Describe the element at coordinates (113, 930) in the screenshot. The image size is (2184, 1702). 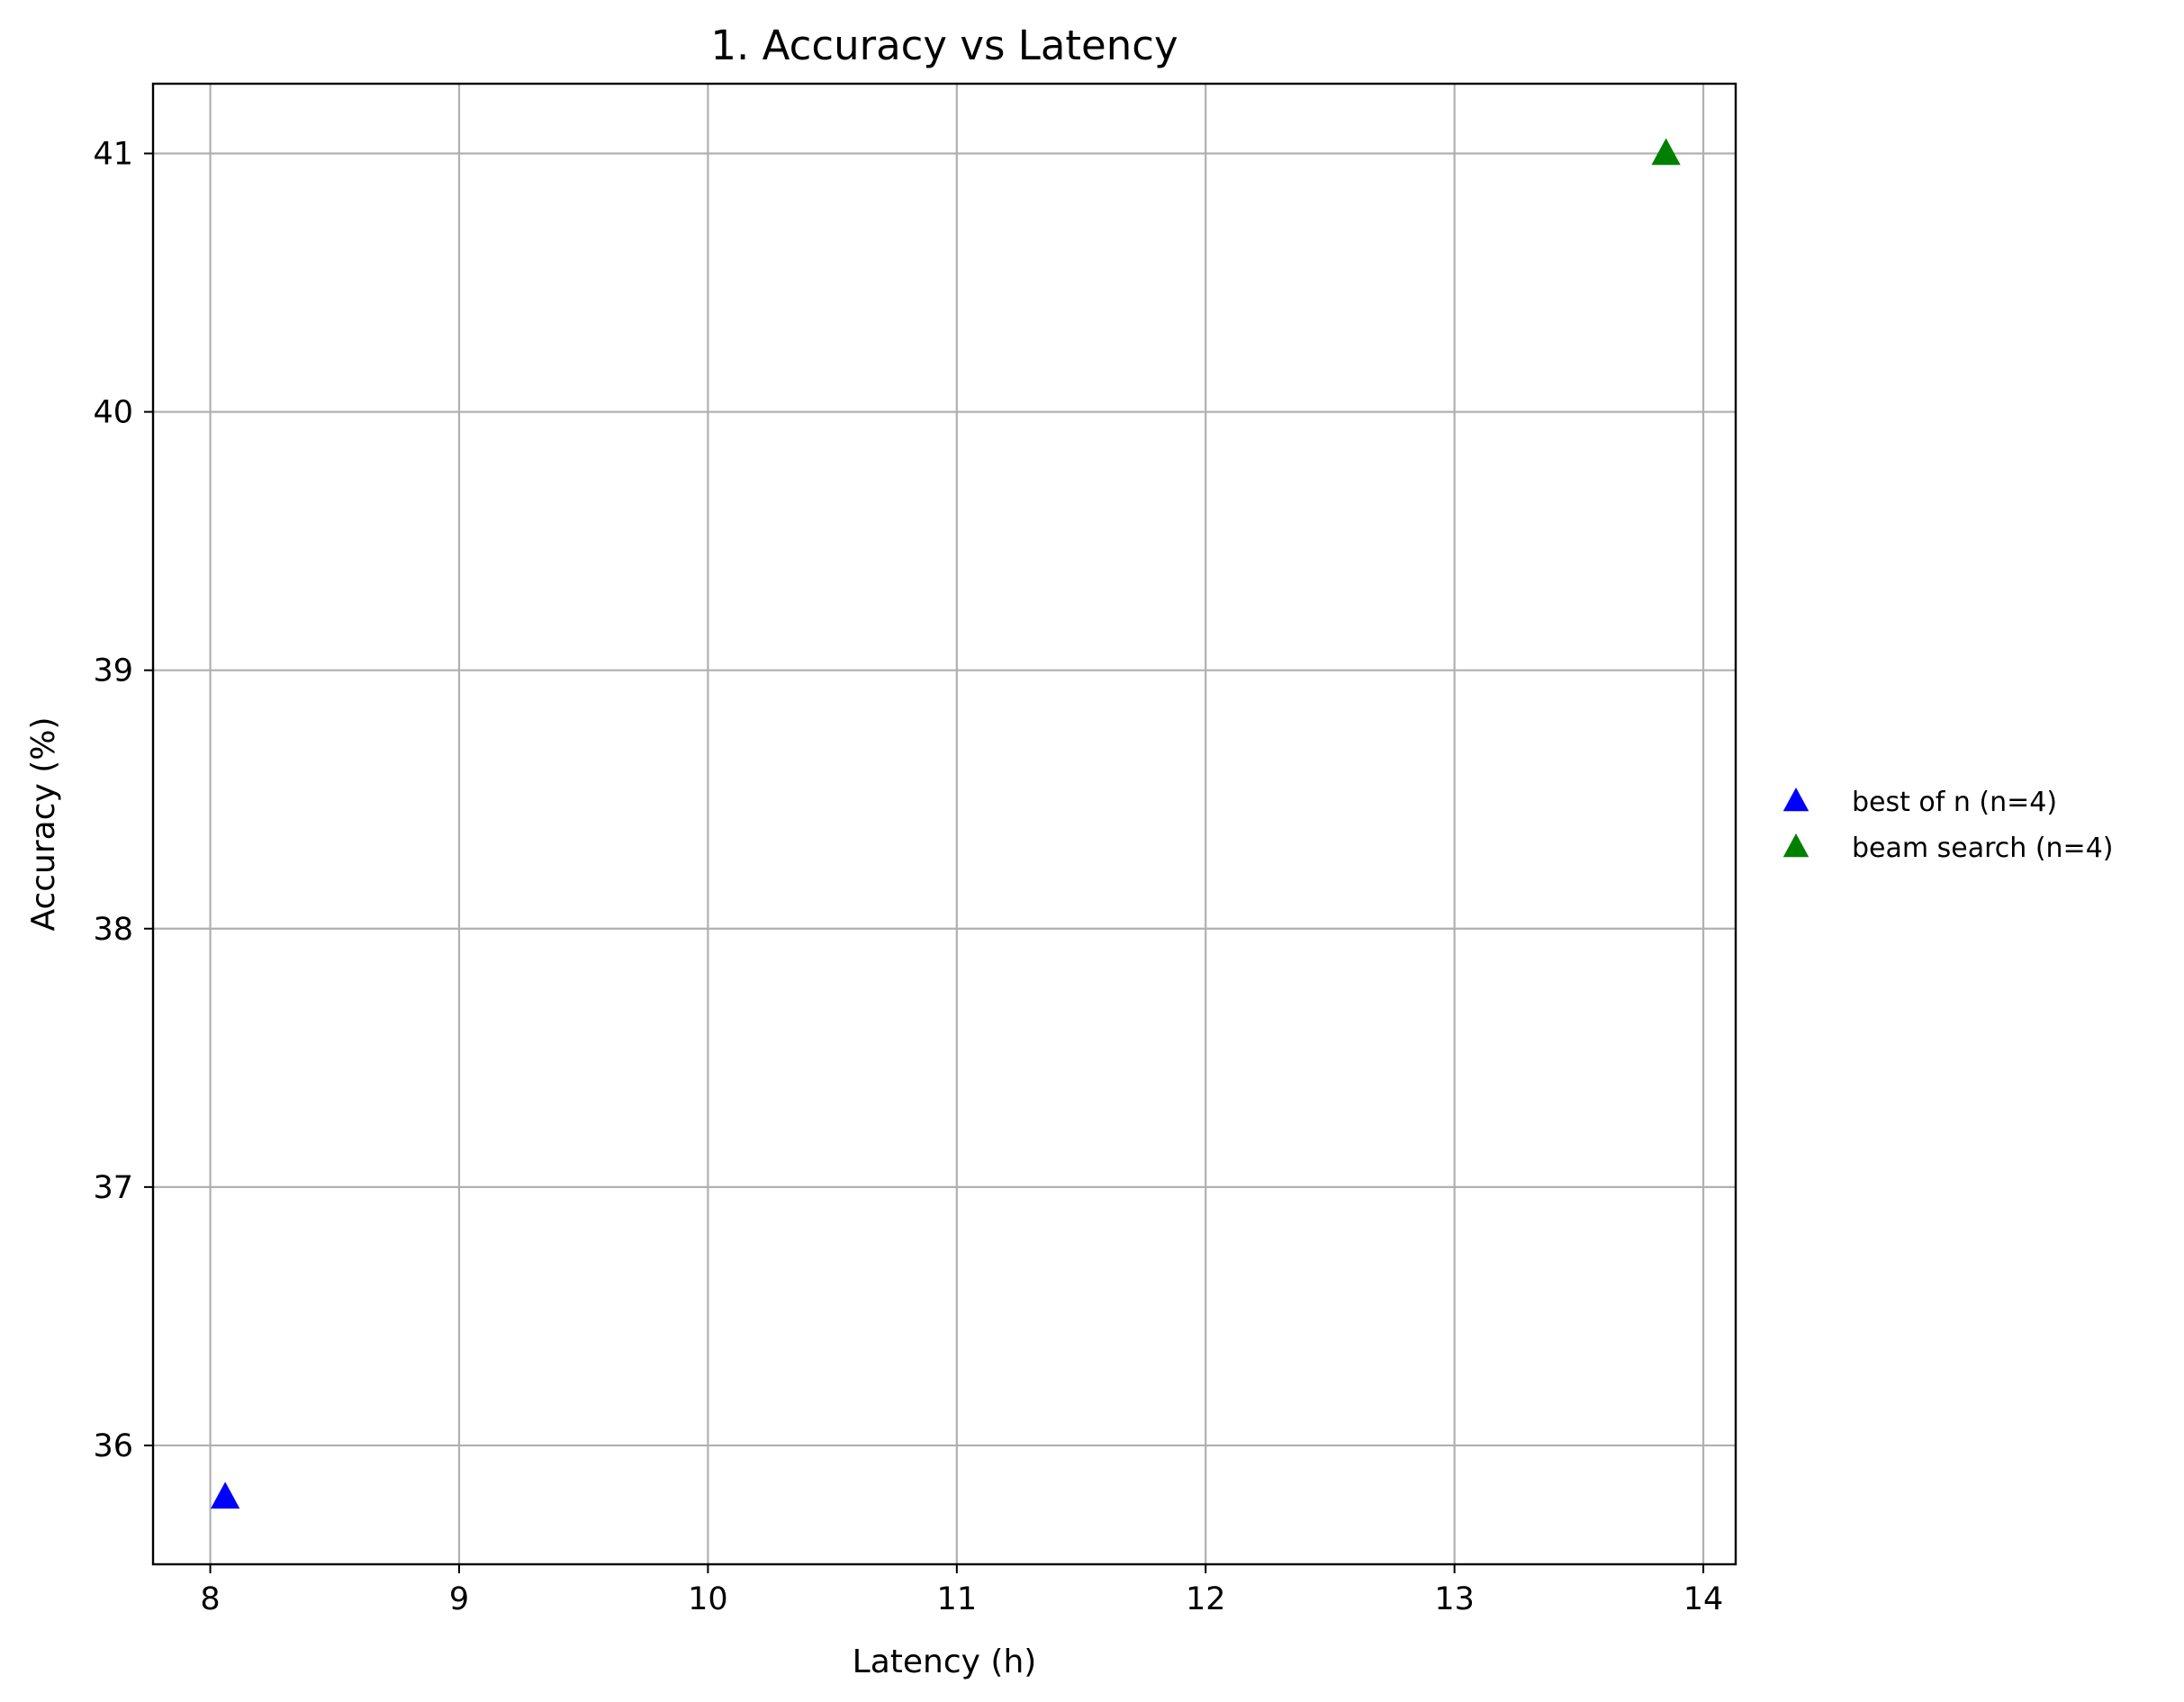
I see `y-tick-label: 38` at that location.